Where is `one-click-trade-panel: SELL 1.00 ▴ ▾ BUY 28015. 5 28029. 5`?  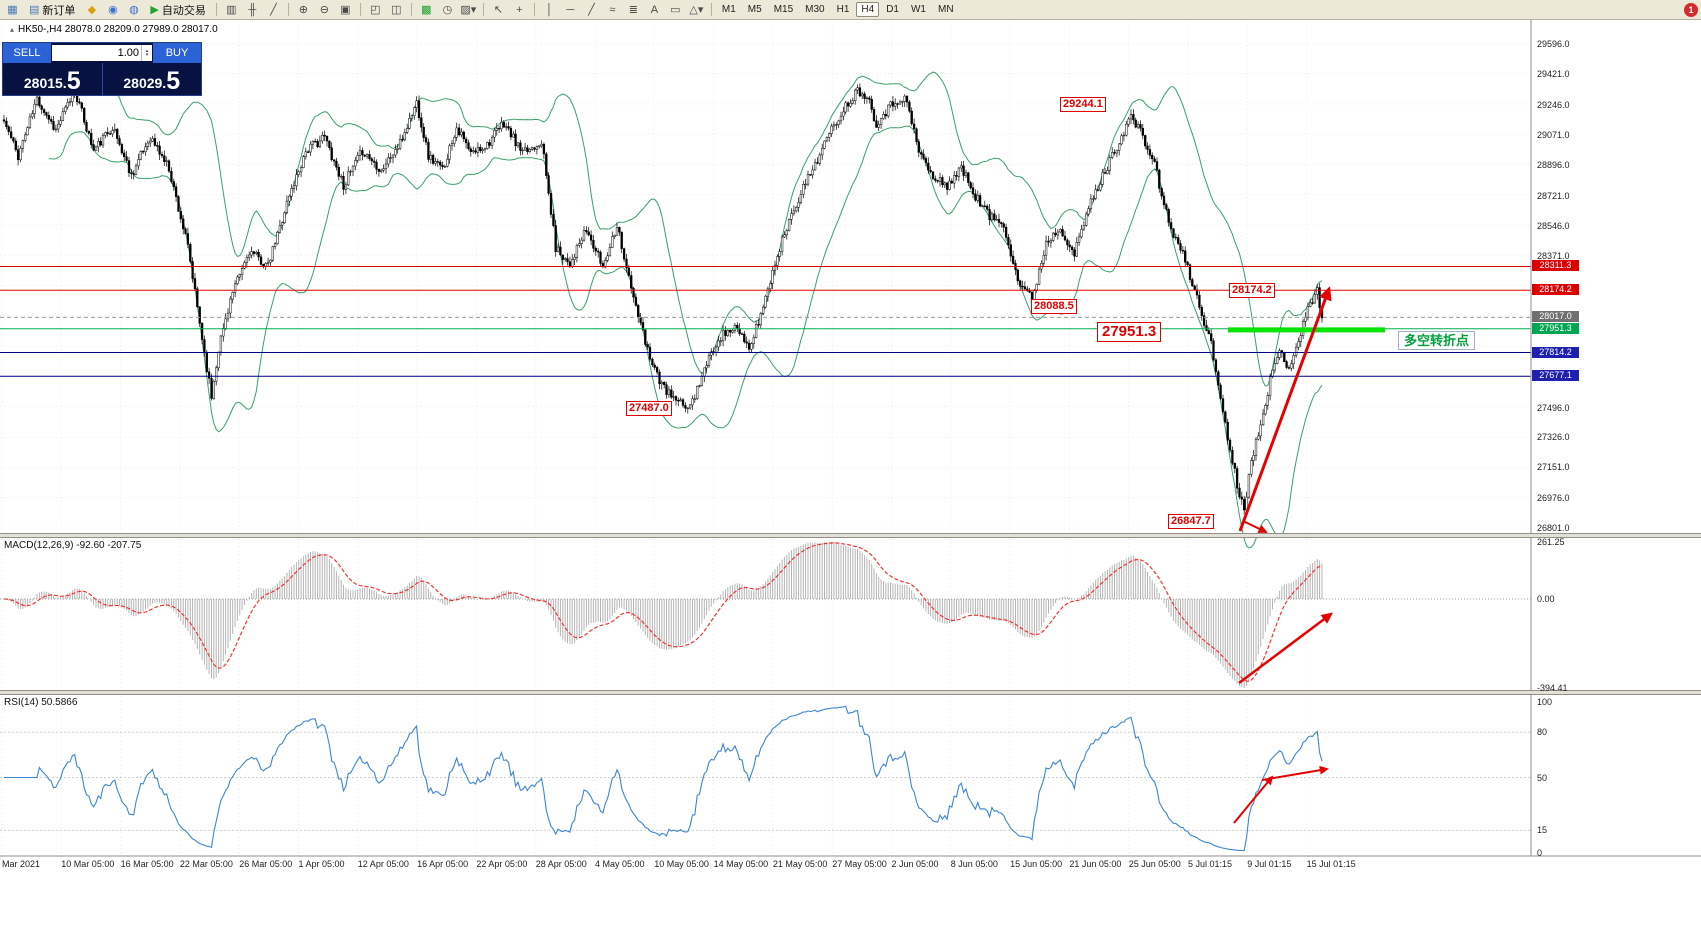
one-click-trade-panel: SELL 1.00 ▴ ▾ BUY 28015. 5 28029. 5 is located at coordinates (102, 69).